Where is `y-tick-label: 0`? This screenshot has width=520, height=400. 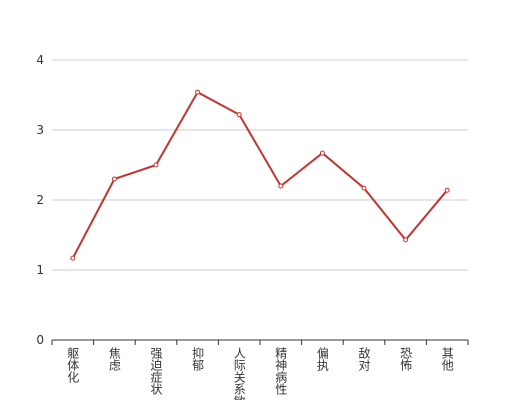 y-tick-label: 0 is located at coordinates (40, 340).